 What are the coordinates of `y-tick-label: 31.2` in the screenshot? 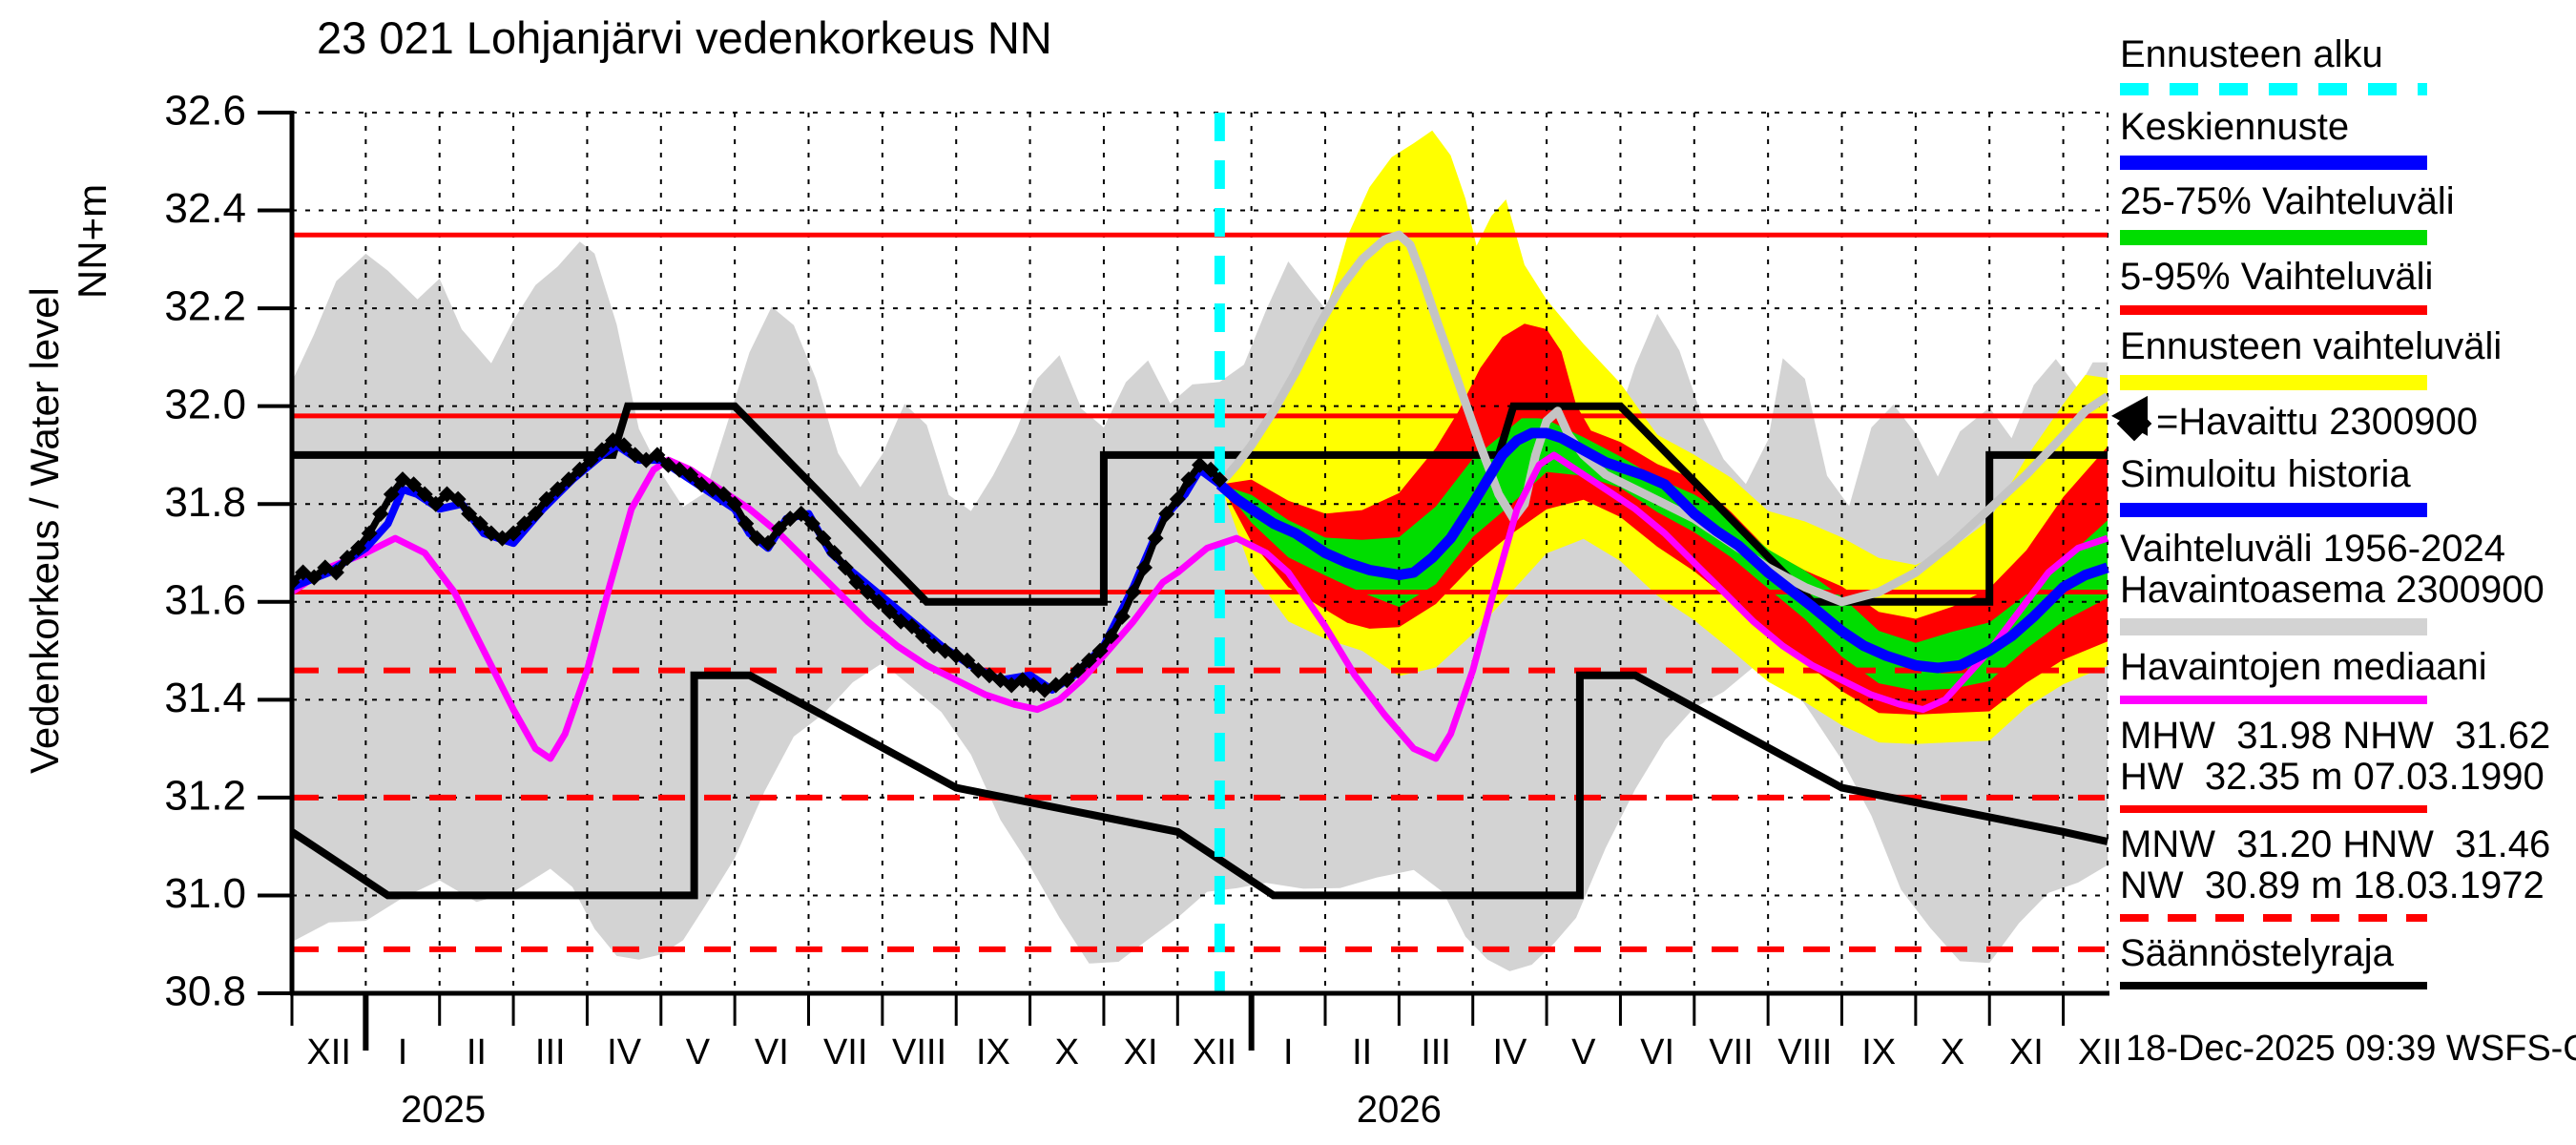 It's located at (205, 797).